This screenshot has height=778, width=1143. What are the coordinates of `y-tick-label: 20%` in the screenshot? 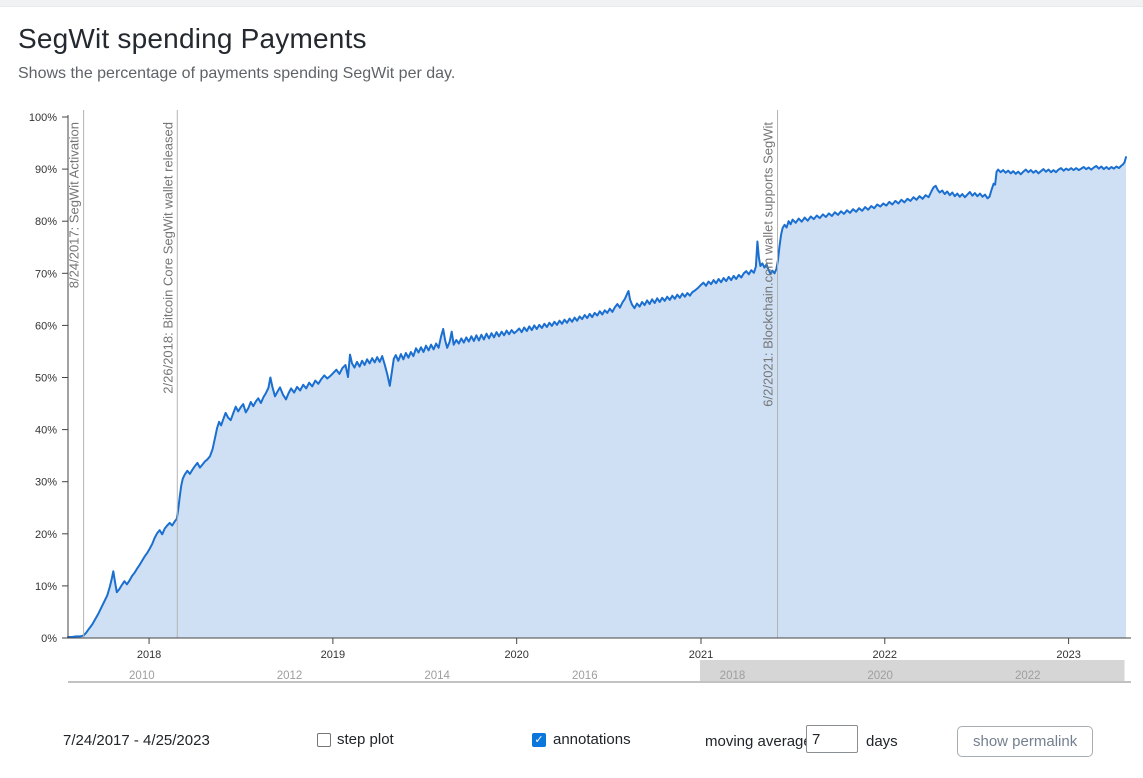 It's located at (46, 535).